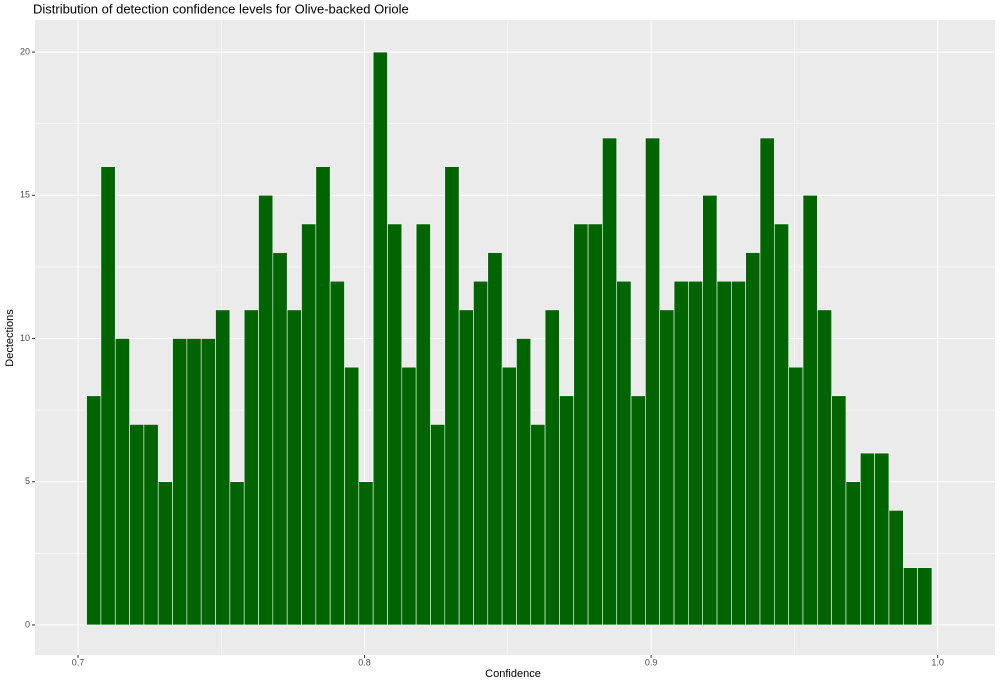  I want to click on x-axis-title: Confidence, so click(513, 674).